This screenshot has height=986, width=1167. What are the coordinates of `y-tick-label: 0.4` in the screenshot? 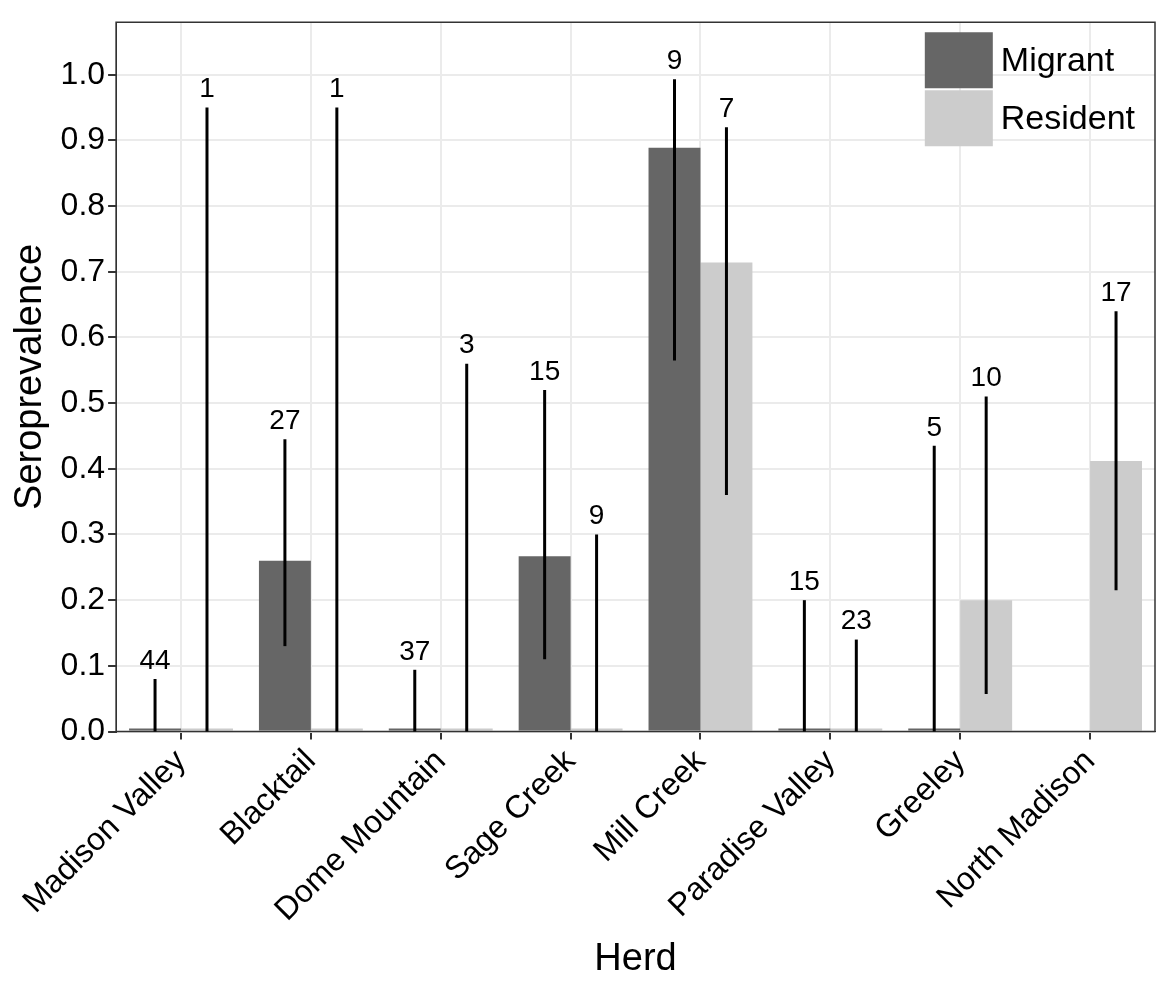 It's located at (83, 466).